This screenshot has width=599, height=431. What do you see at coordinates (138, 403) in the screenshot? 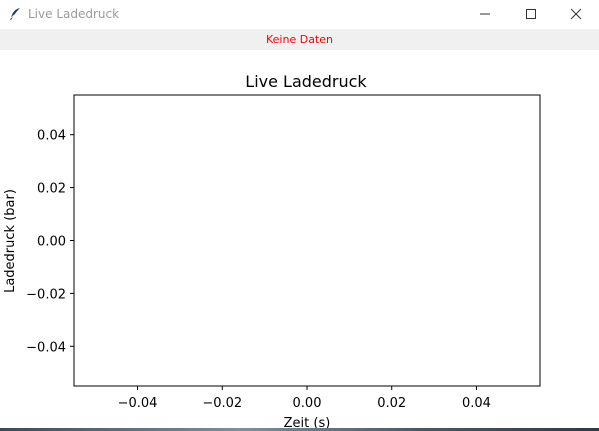
I see `x-tick-label: −0.04` at bounding box center [138, 403].